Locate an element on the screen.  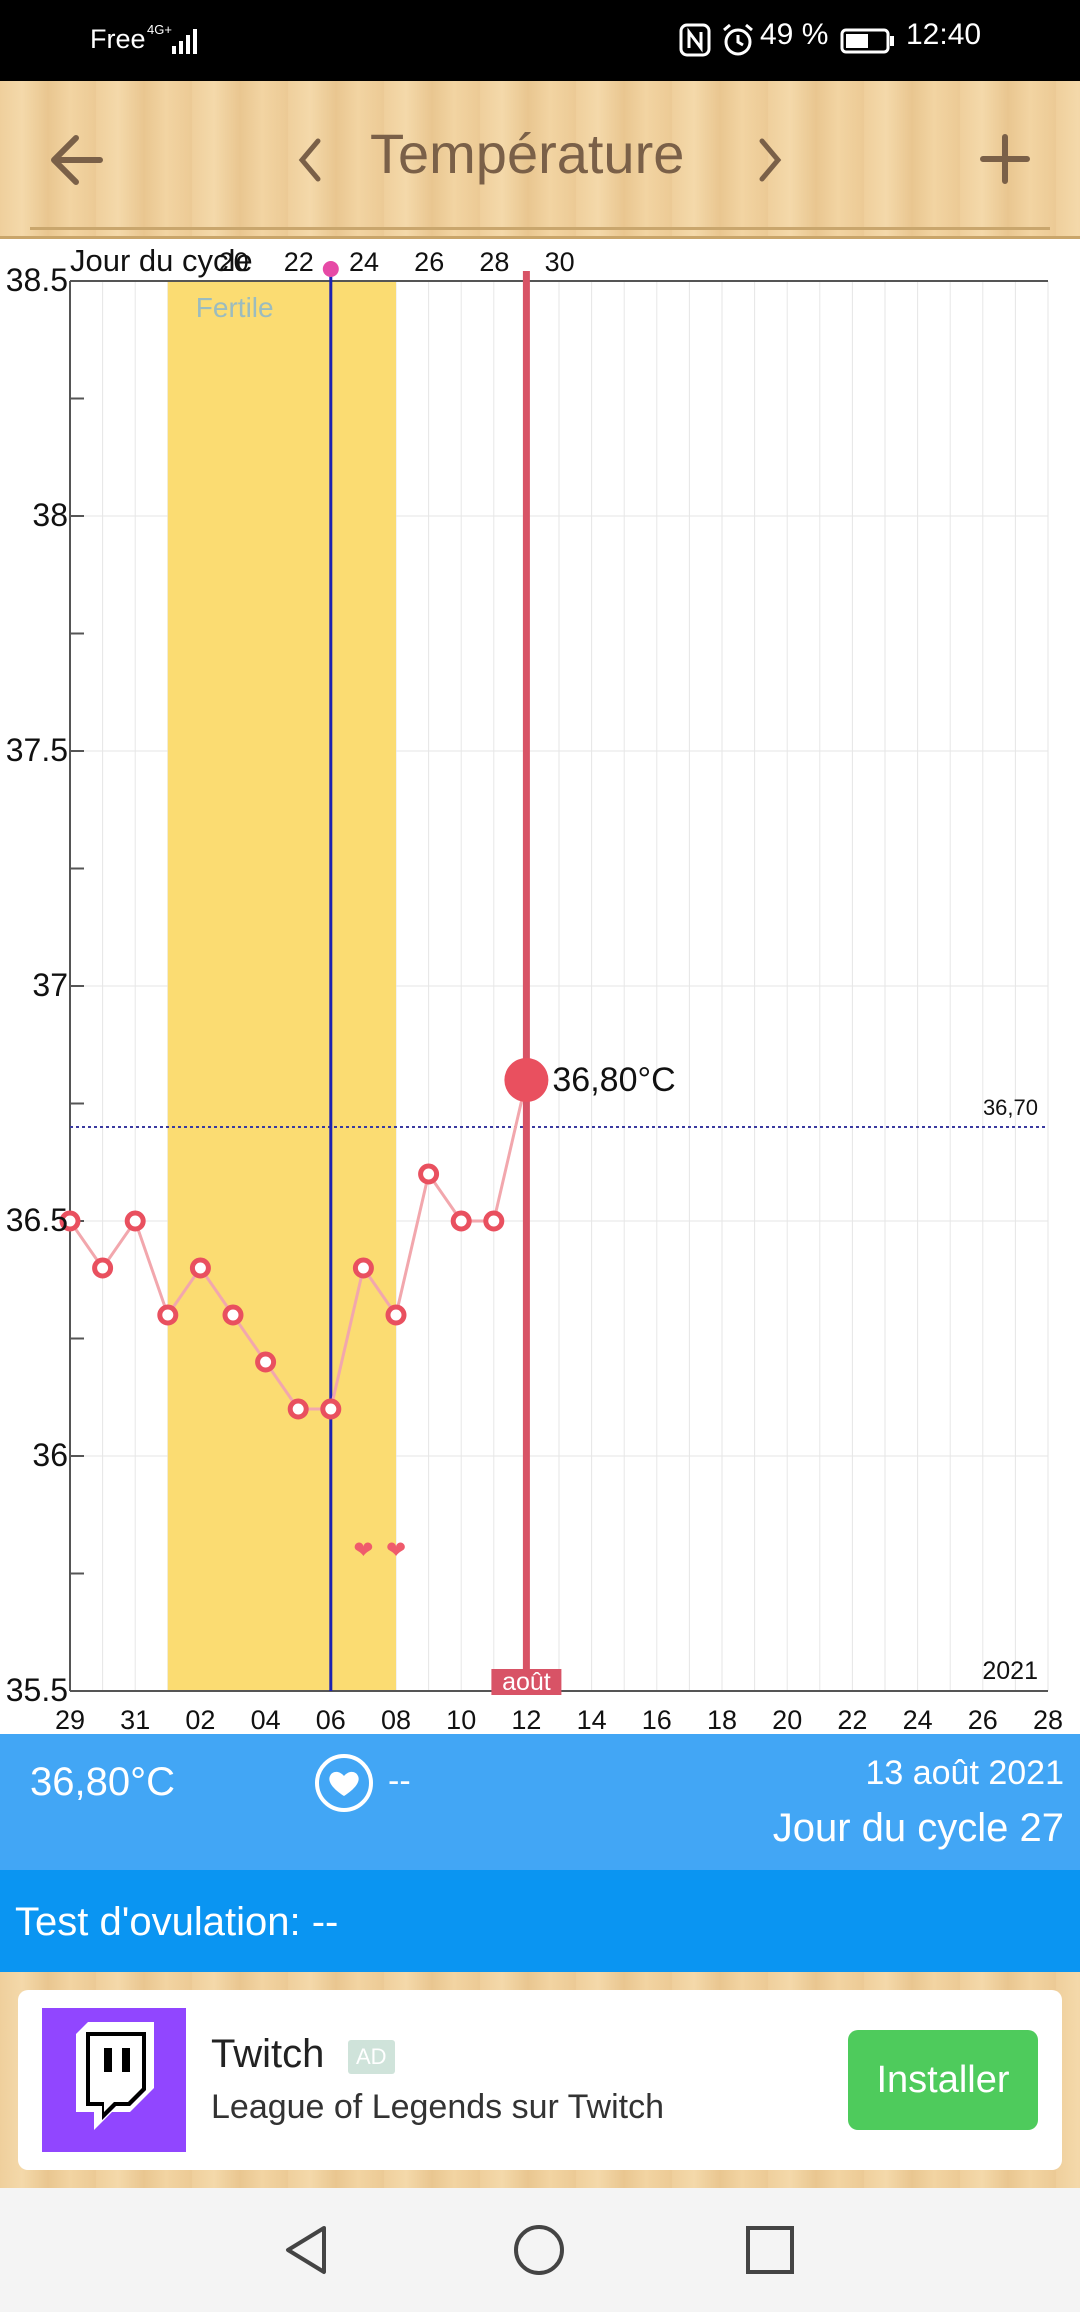
fertile-band is located at coordinates (281, 986).